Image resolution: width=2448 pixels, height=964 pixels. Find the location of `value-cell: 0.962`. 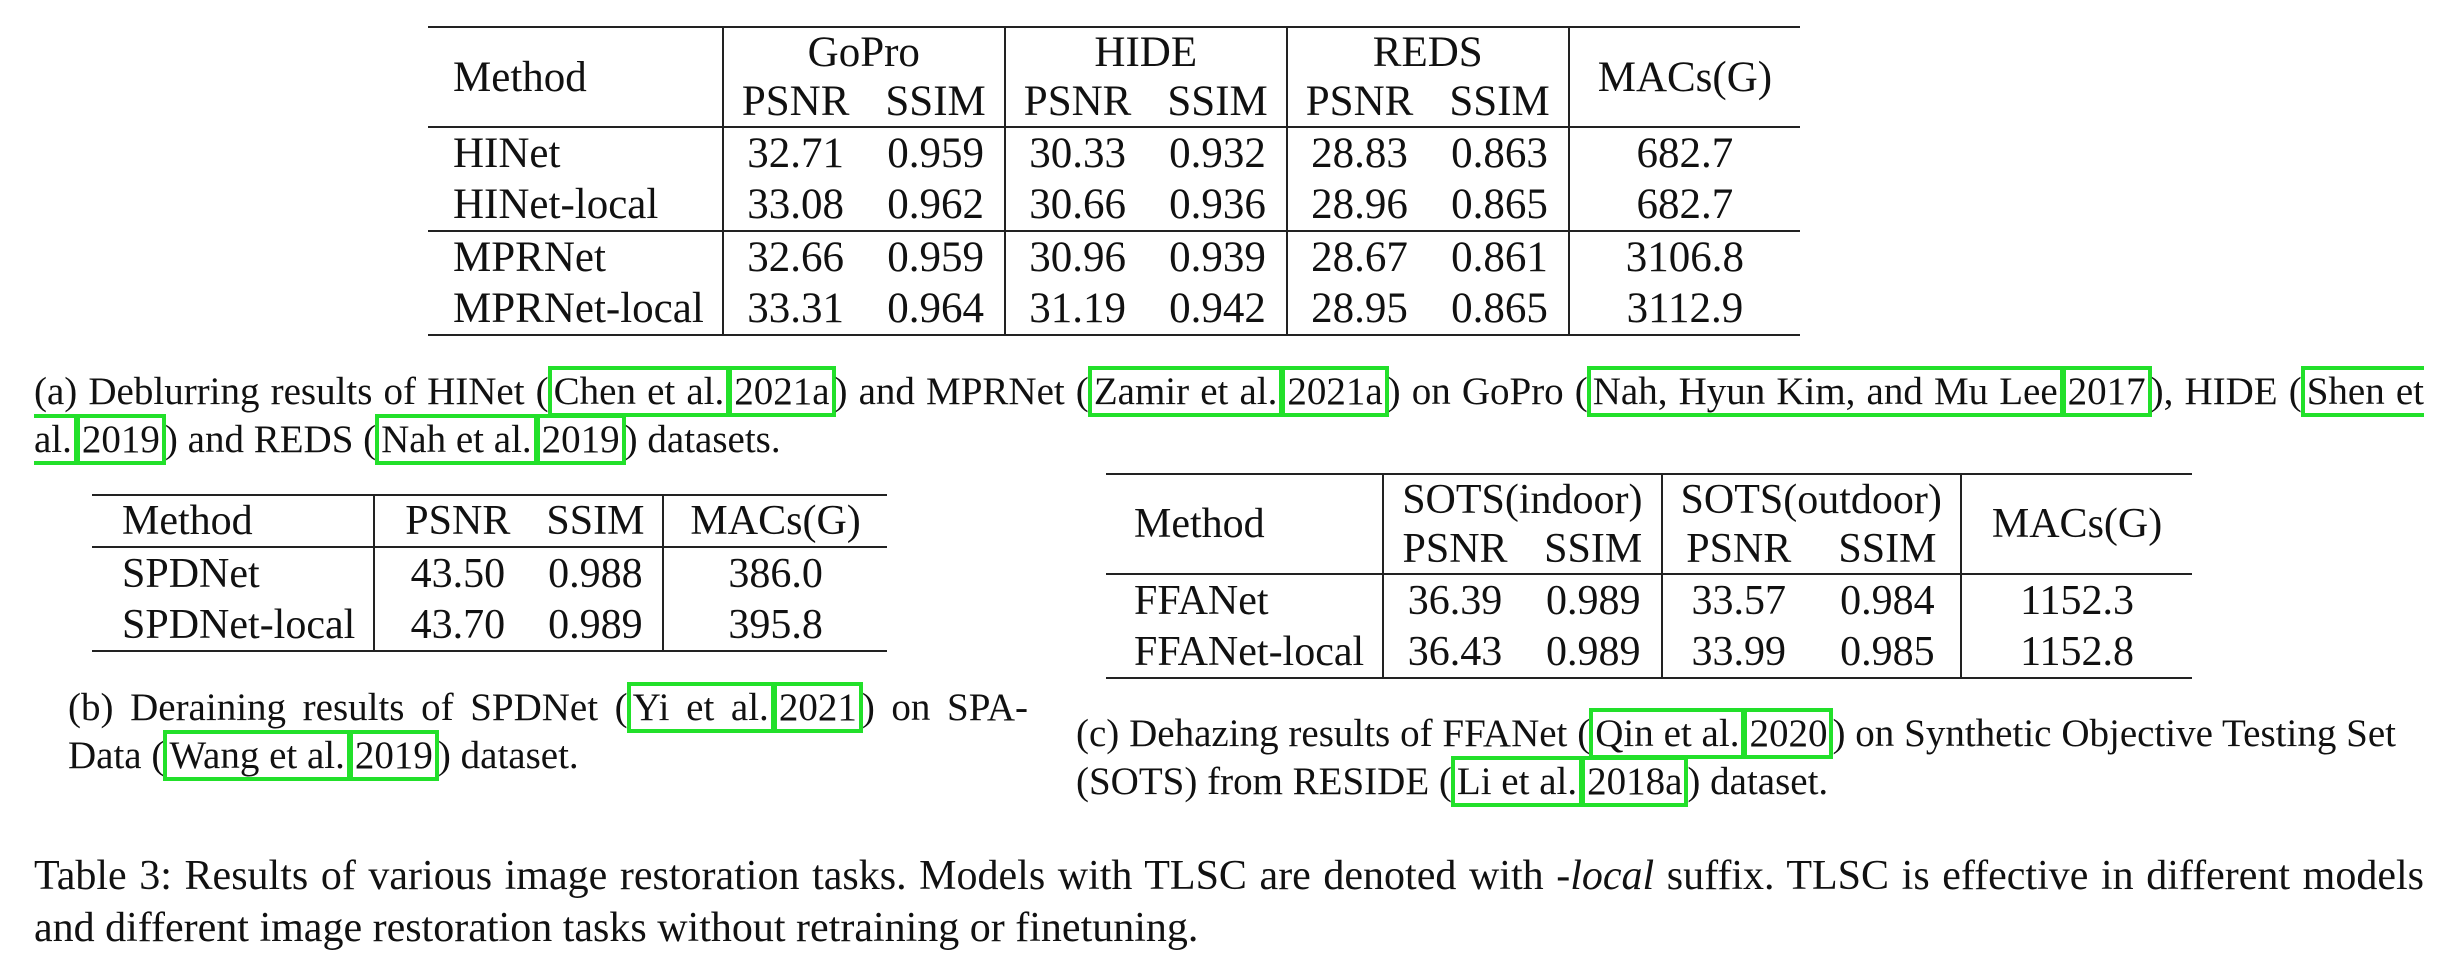

value-cell: 0.962 is located at coordinates (936, 205).